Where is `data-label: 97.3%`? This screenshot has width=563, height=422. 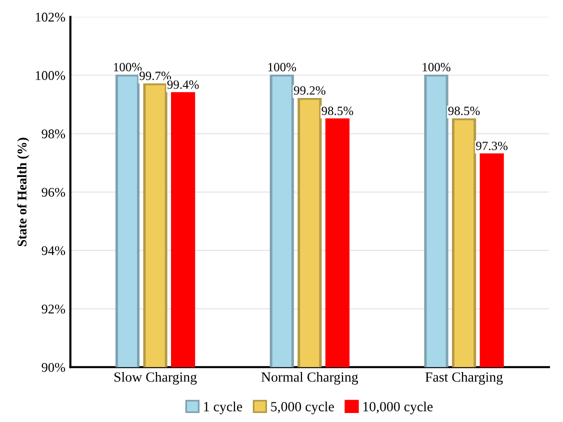 data-label: 97.3% is located at coordinates (492, 146).